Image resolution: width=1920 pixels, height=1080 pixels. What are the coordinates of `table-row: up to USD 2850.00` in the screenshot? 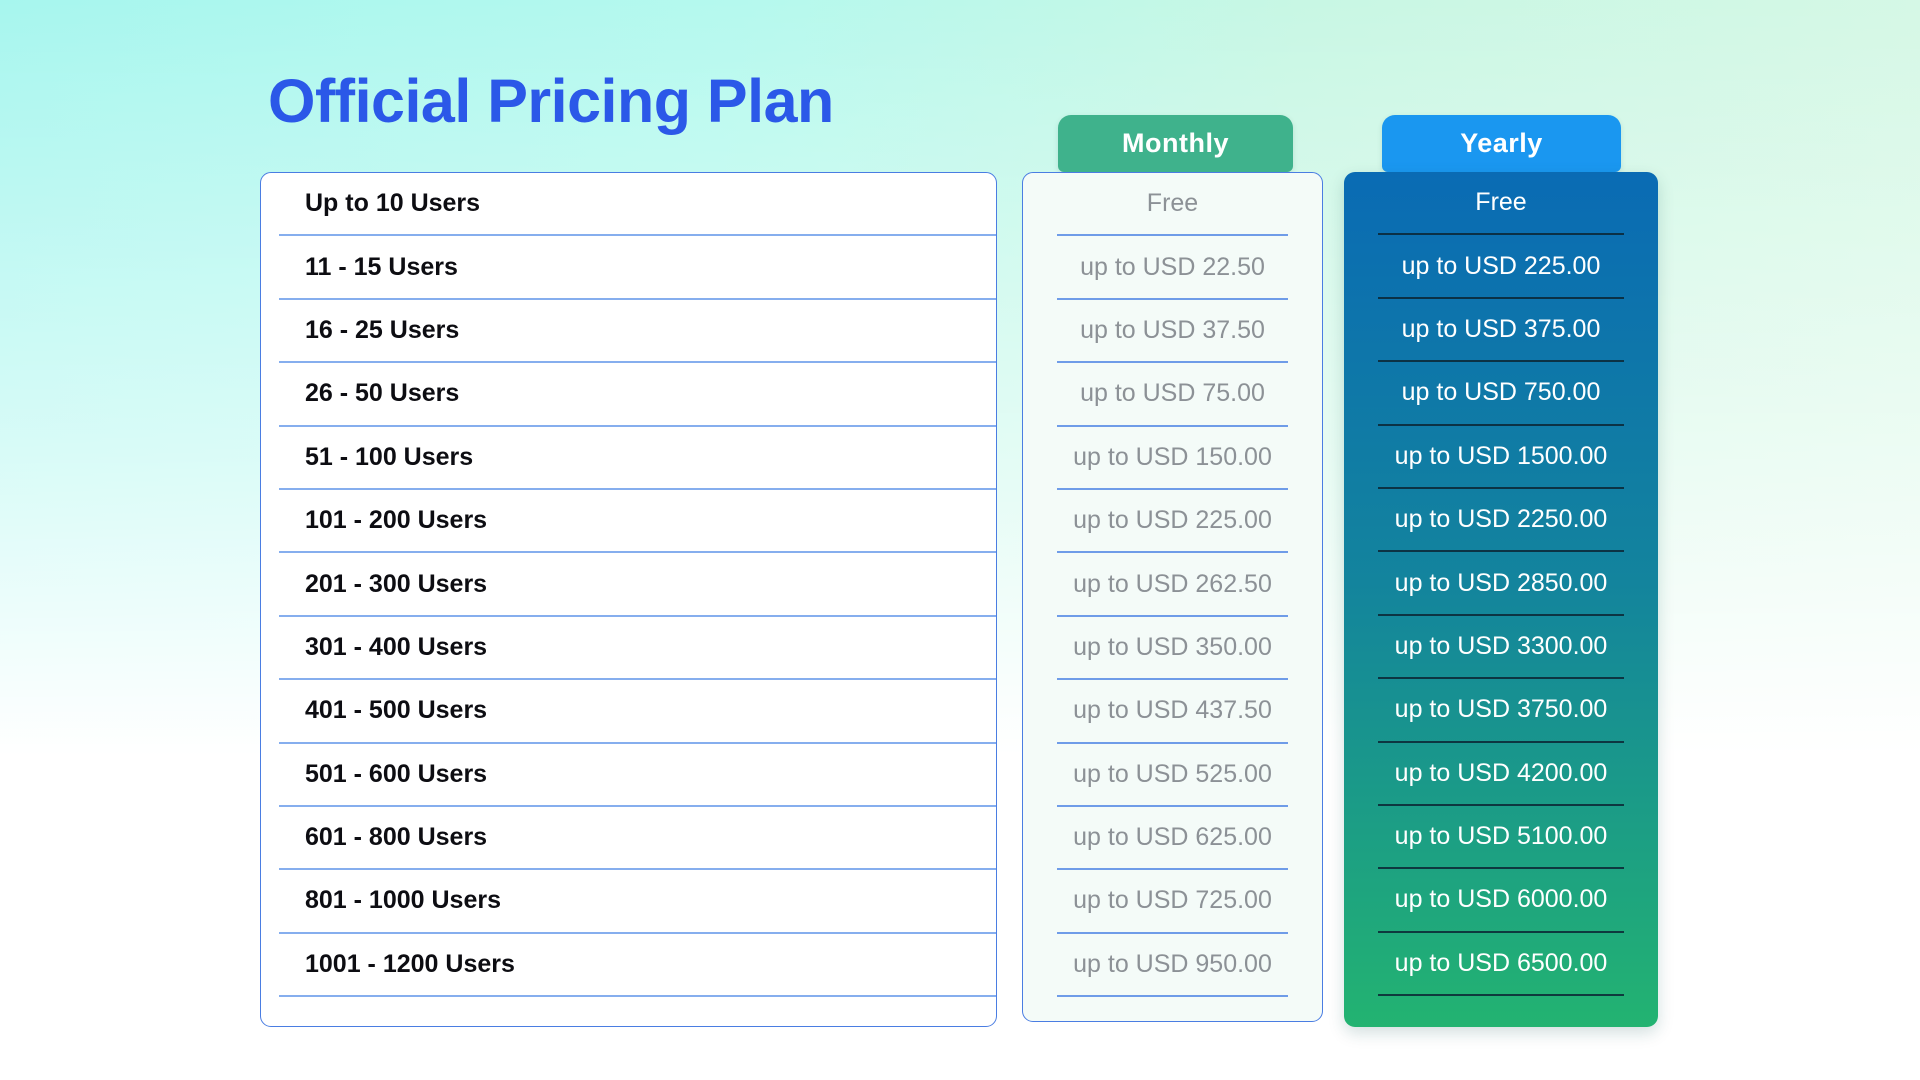 It's located at (1501, 584).